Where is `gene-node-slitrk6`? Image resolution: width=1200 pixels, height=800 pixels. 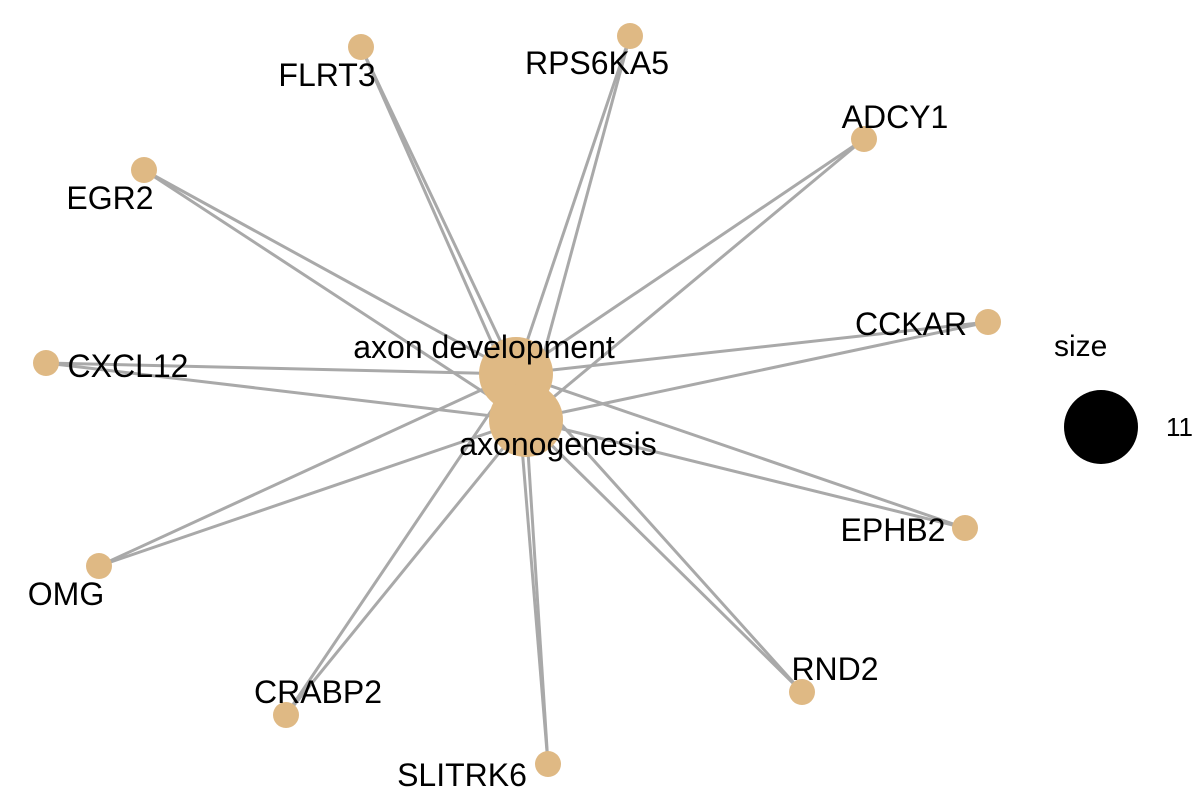 gene-node-slitrk6 is located at coordinates (548, 764).